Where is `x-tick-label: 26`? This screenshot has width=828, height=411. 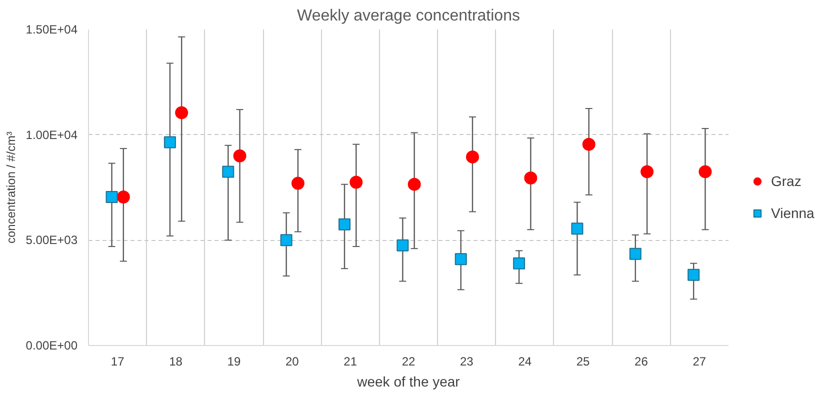
x-tick-label: 26 is located at coordinates (641, 361).